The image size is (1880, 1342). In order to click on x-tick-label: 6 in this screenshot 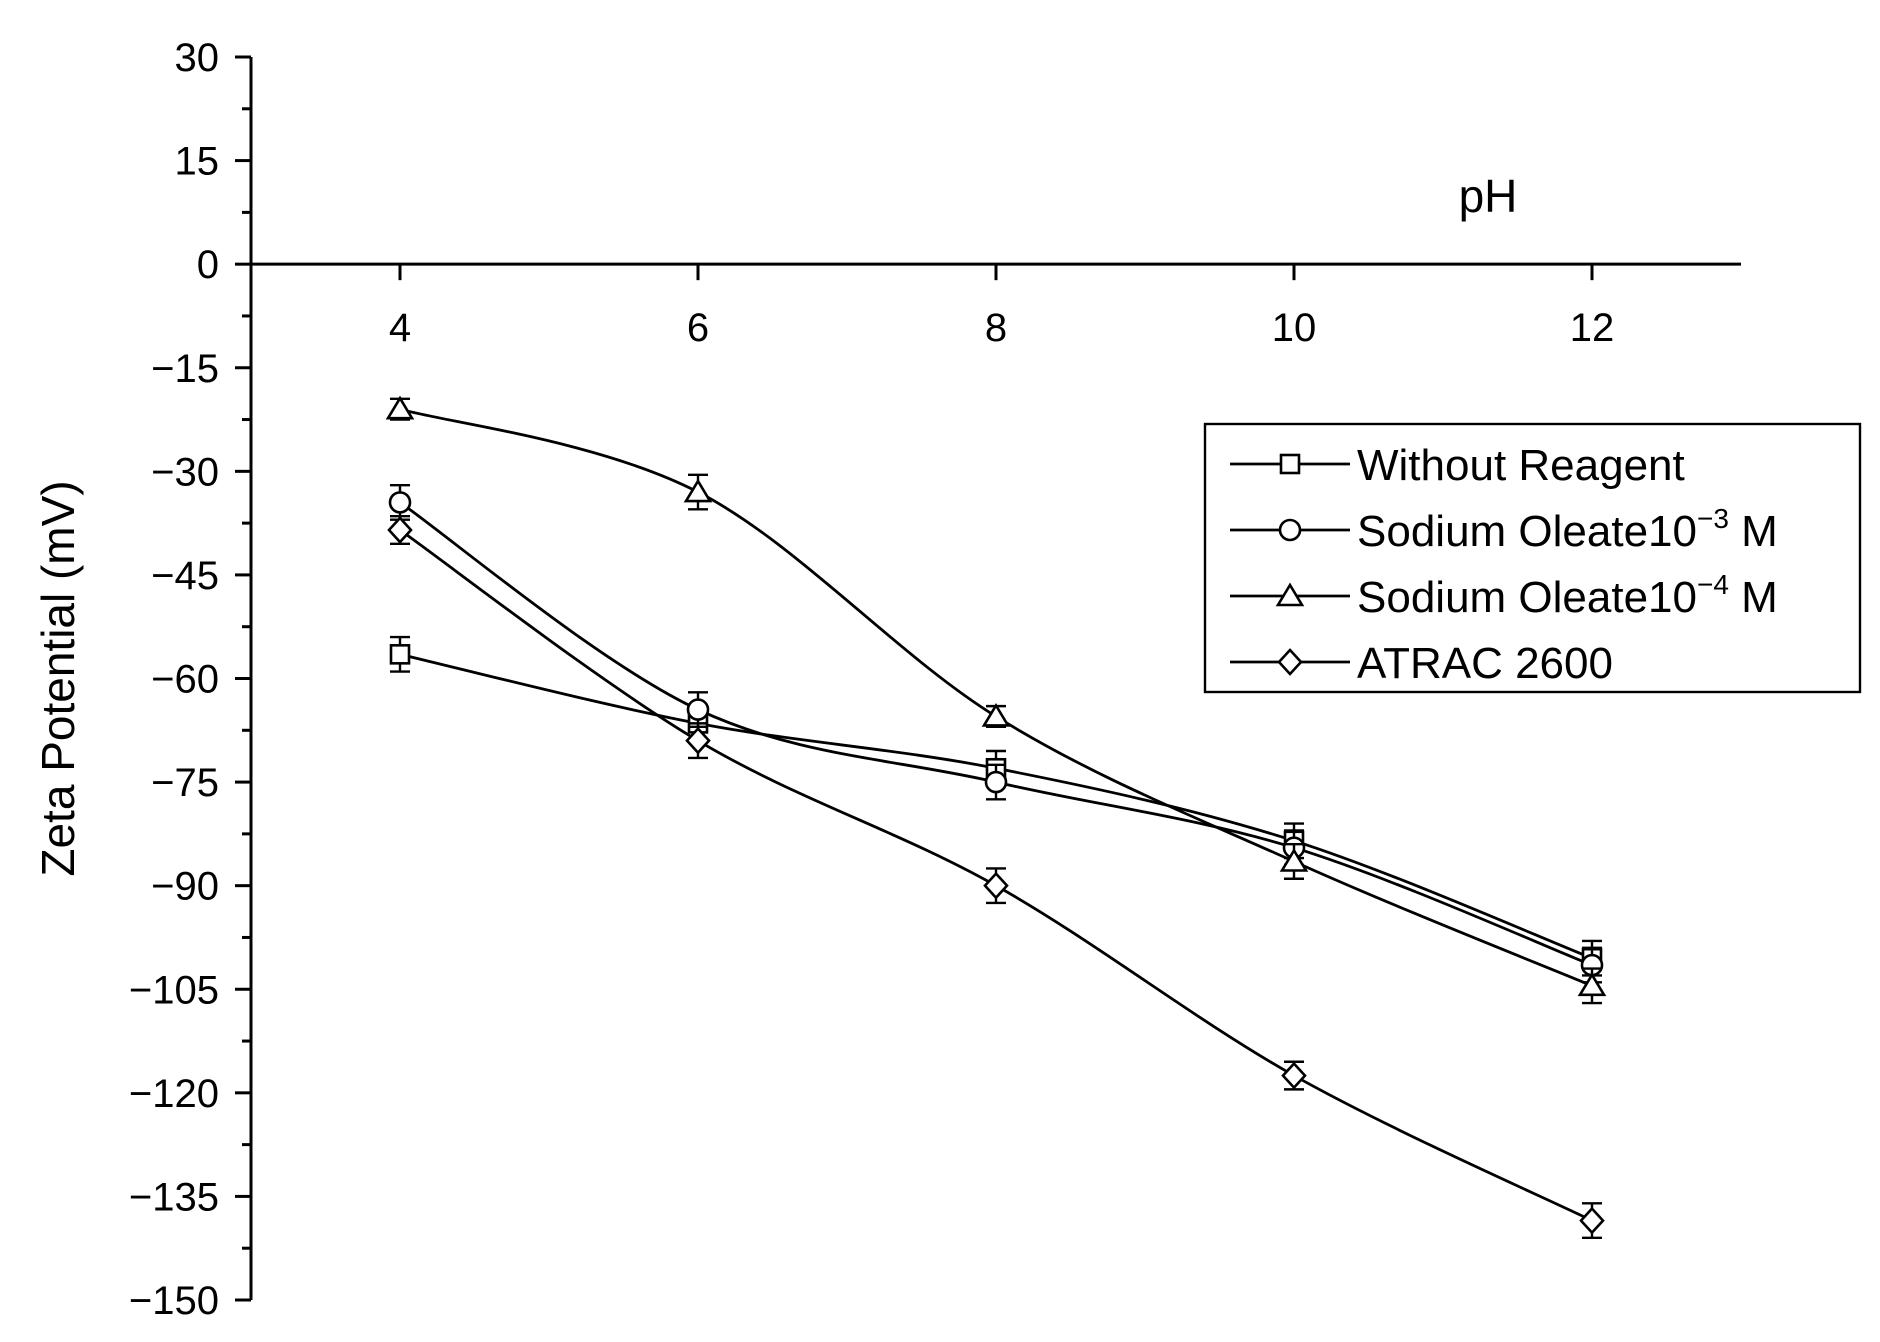, I will do `click(698, 328)`.